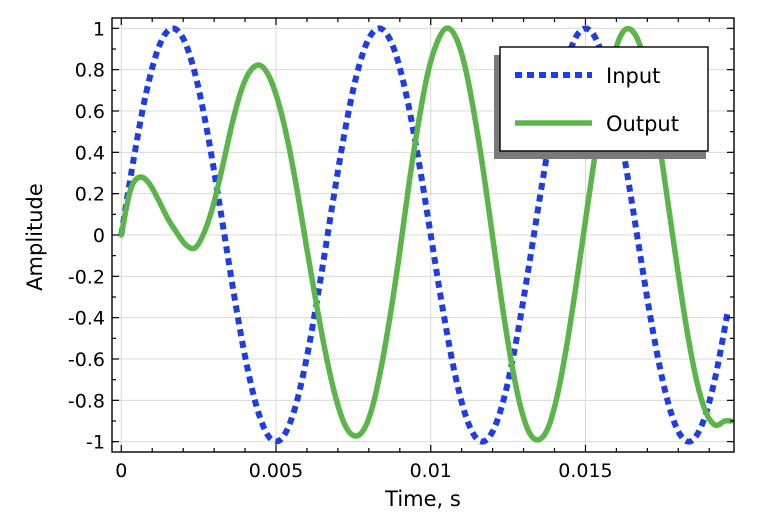 This screenshot has height=528, width=765. I want to click on legend-label-output: Output, so click(642, 124).